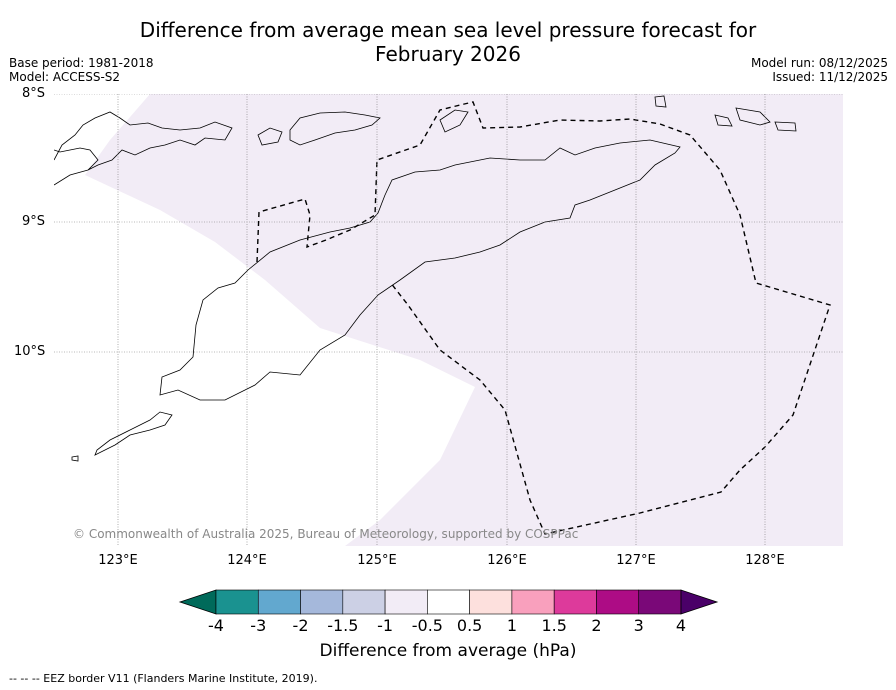 This screenshot has height=690, width=896. What do you see at coordinates (385, 625) in the screenshot?
I see `colorbar-tick-label: -1` at bounding box center [385, 625].